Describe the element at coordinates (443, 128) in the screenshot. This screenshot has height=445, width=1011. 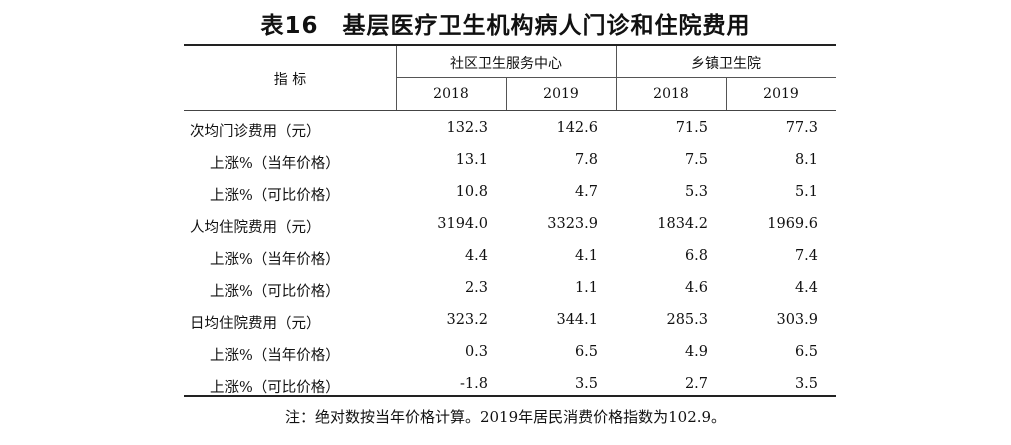
I see `value-cell: 132.3` at that location.